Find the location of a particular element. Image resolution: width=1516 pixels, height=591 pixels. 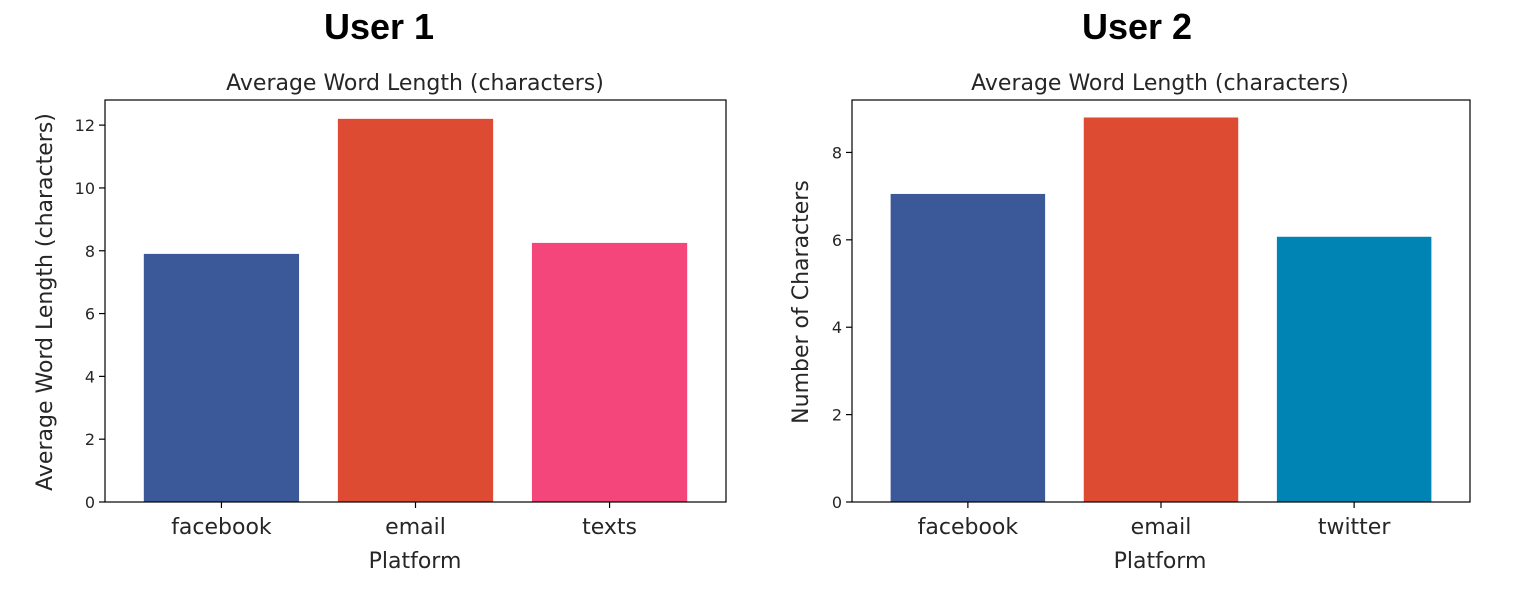

bar-twitter is located at coordinates (1354, 369).